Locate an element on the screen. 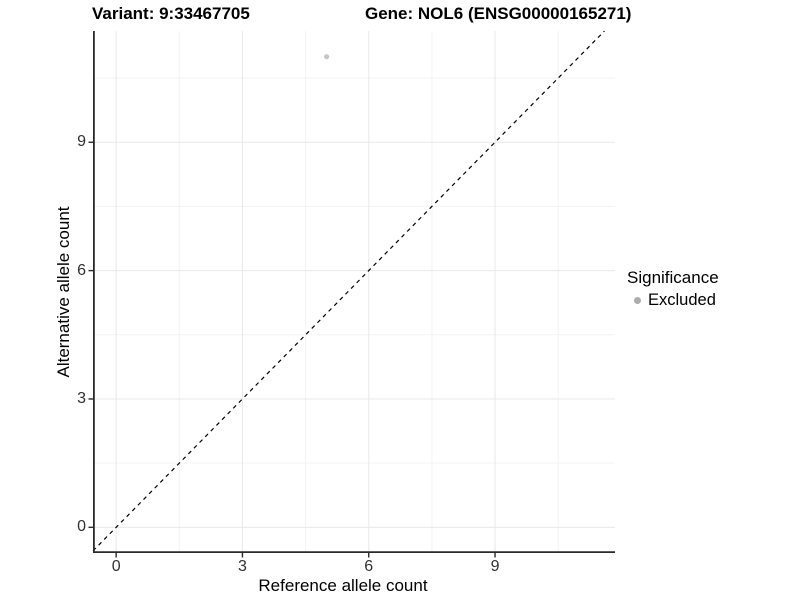  data-point is located at coordinates (327, 57).